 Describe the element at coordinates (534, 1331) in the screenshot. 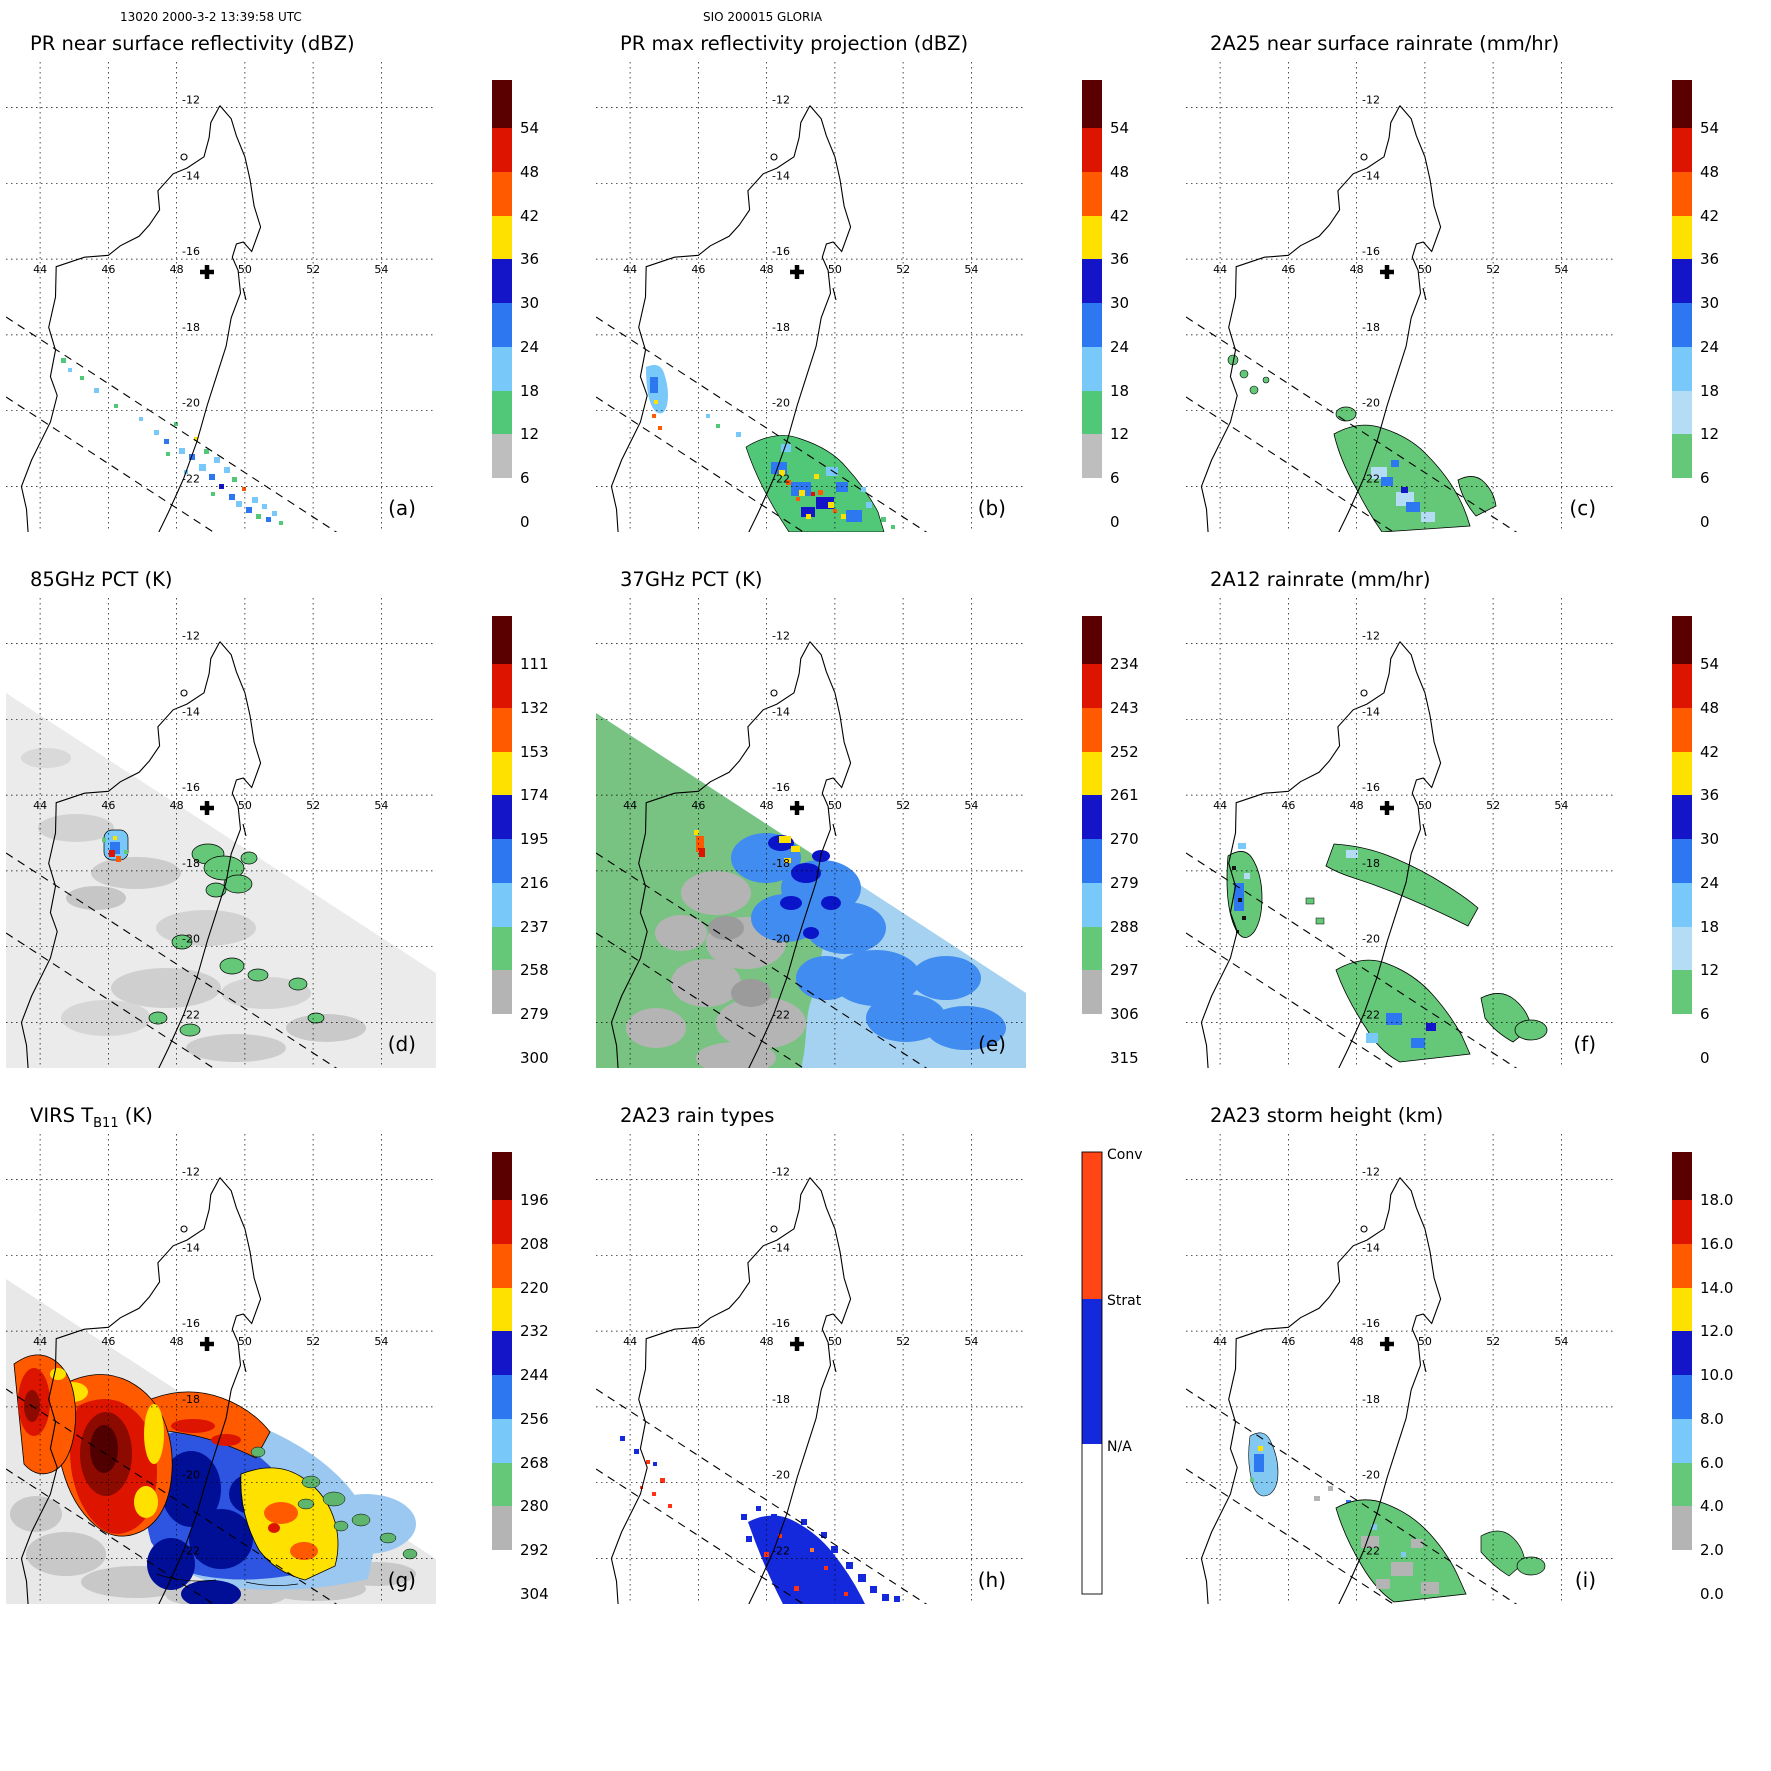

I see `cbar-tick: 232` at that location.